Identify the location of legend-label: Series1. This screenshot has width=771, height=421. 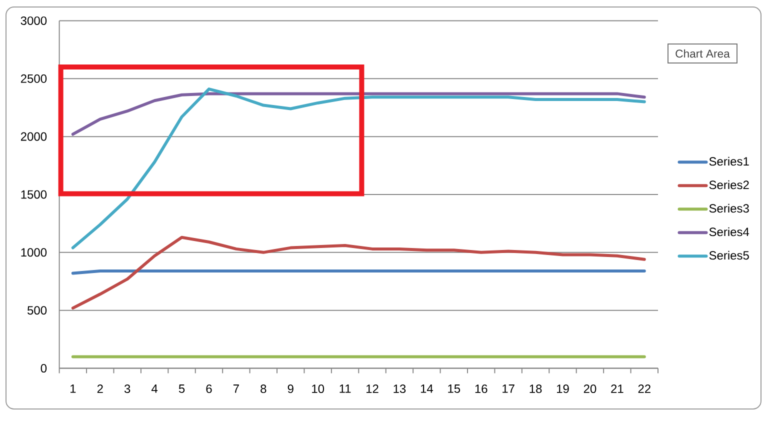
(729, 161).